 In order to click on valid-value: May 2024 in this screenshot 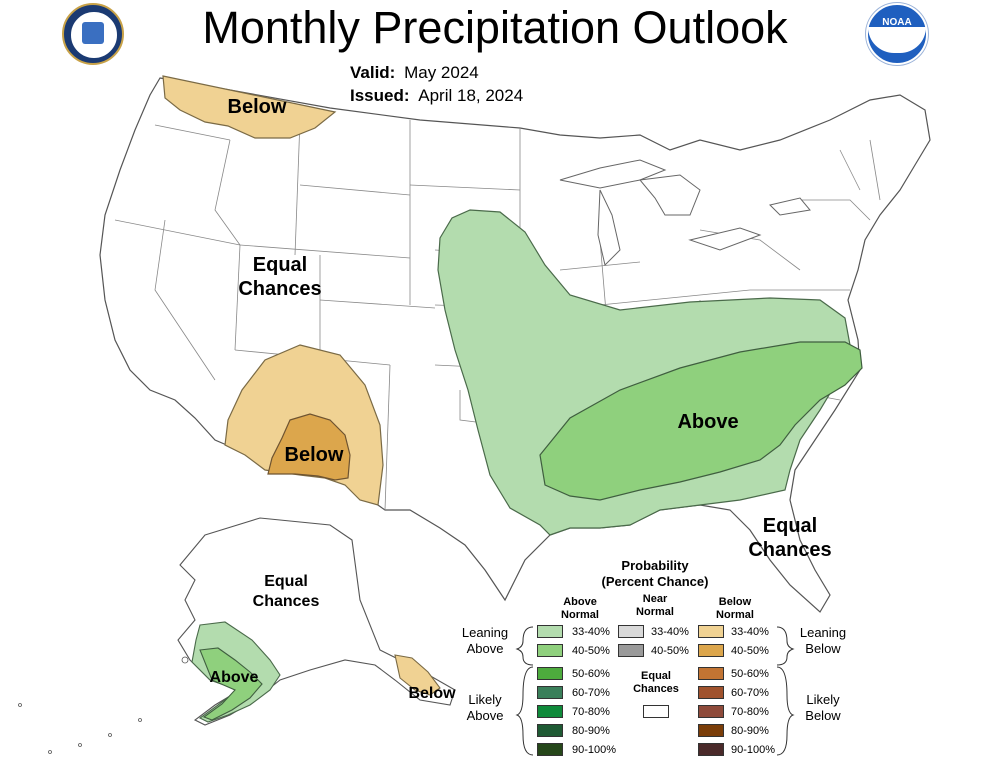, I will do `click(441, 72)`.